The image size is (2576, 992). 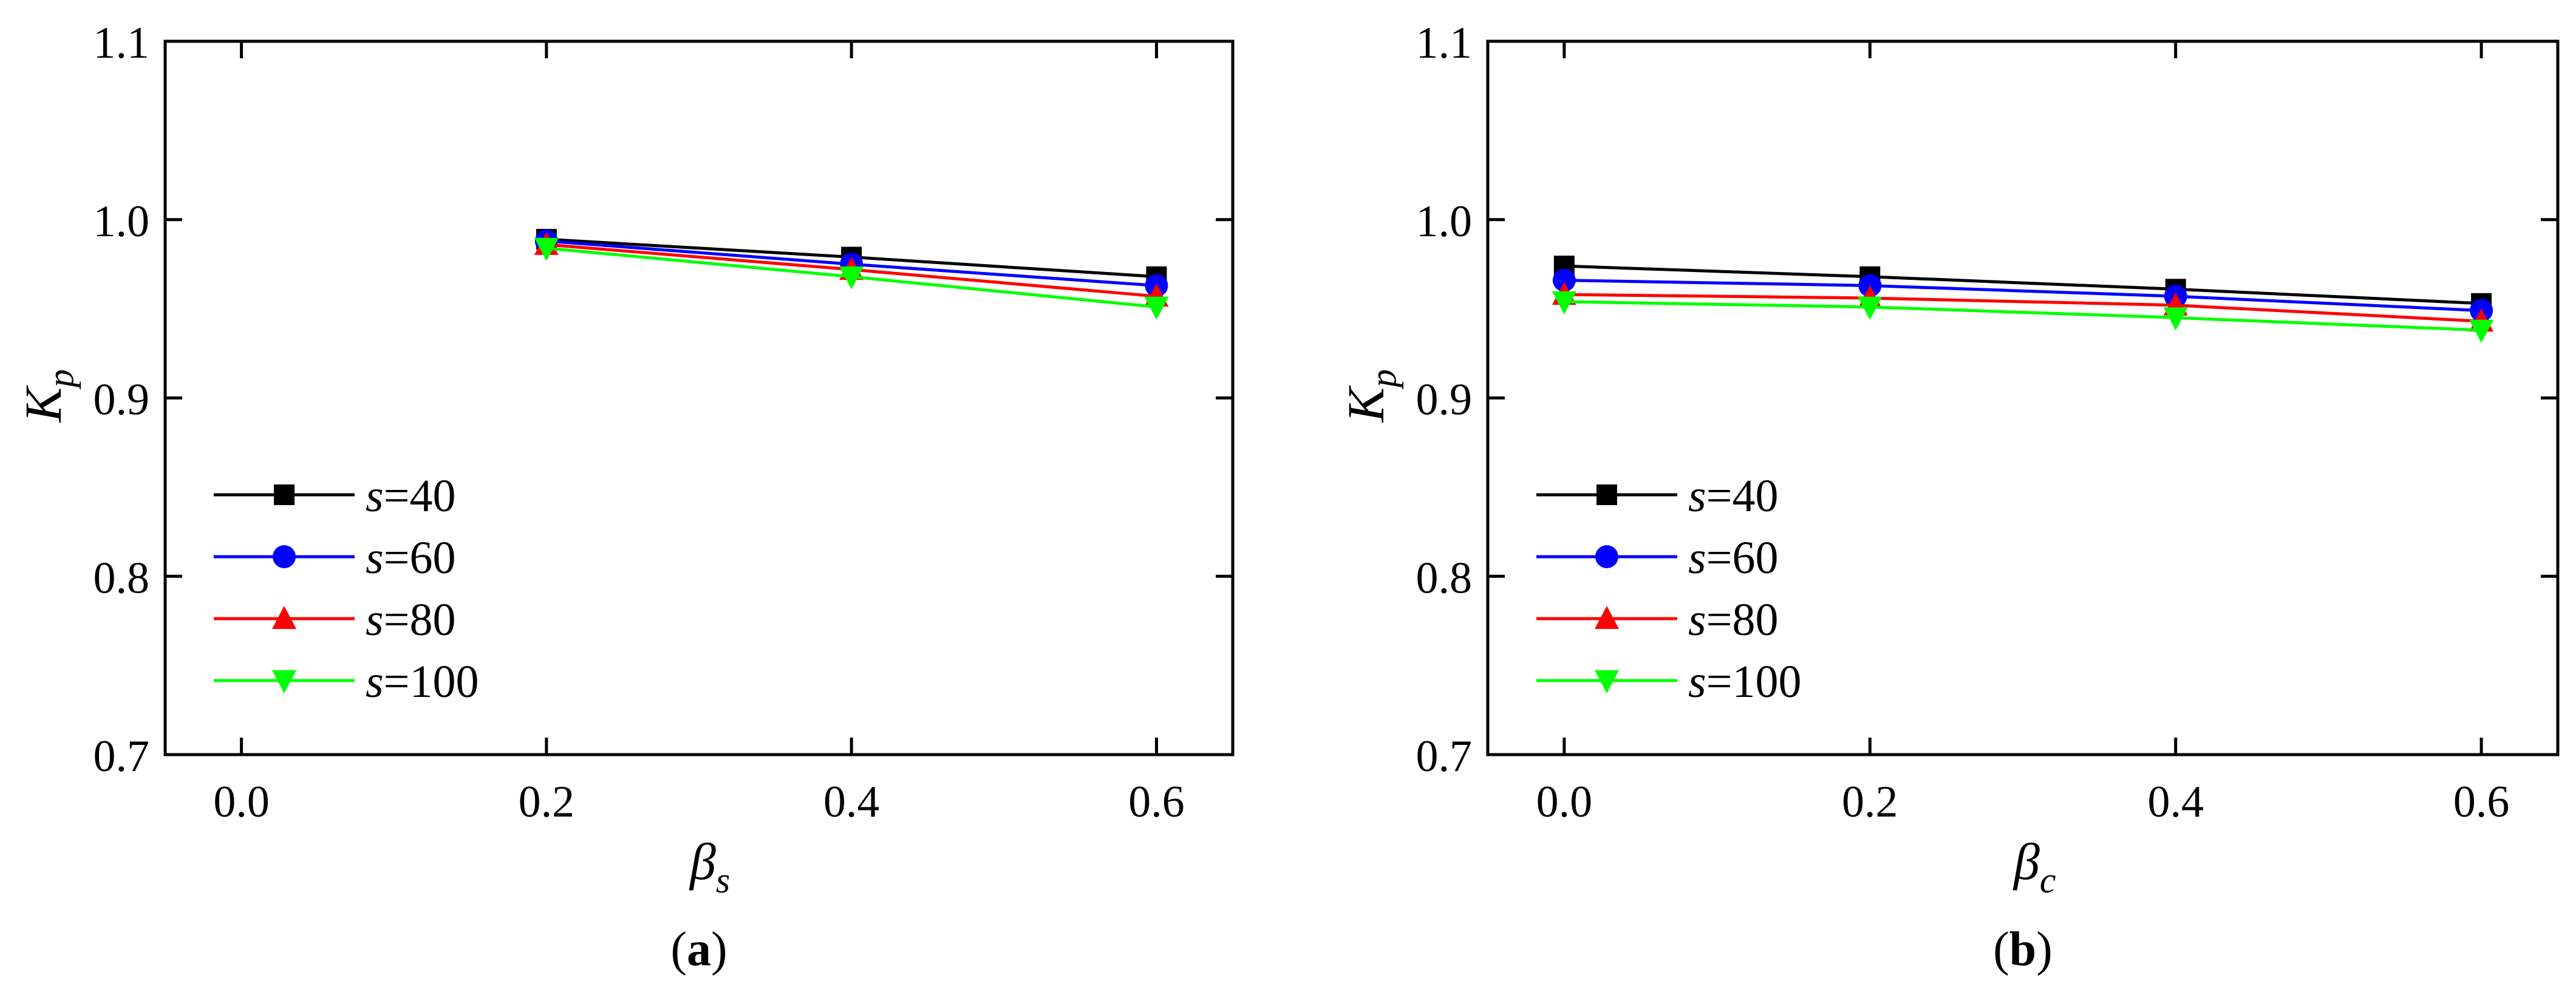 I want to click on panel-label: (a), so click(x=699, y=949).